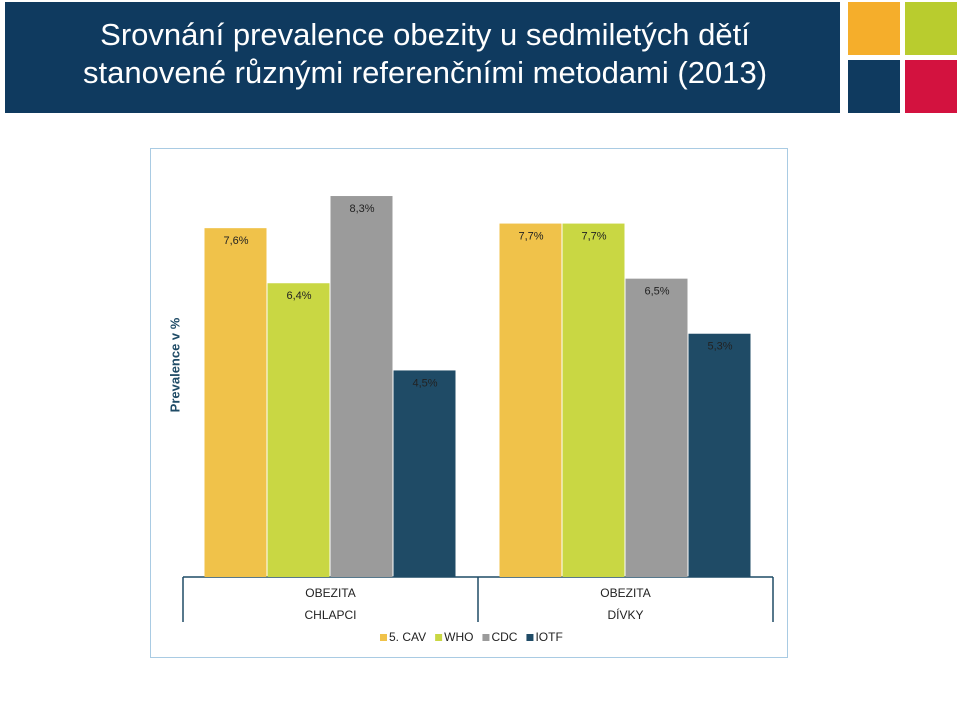  Describe the element at coordinates (719, 347) in the screenshot. I see `value-label: 5,3%` at that location.